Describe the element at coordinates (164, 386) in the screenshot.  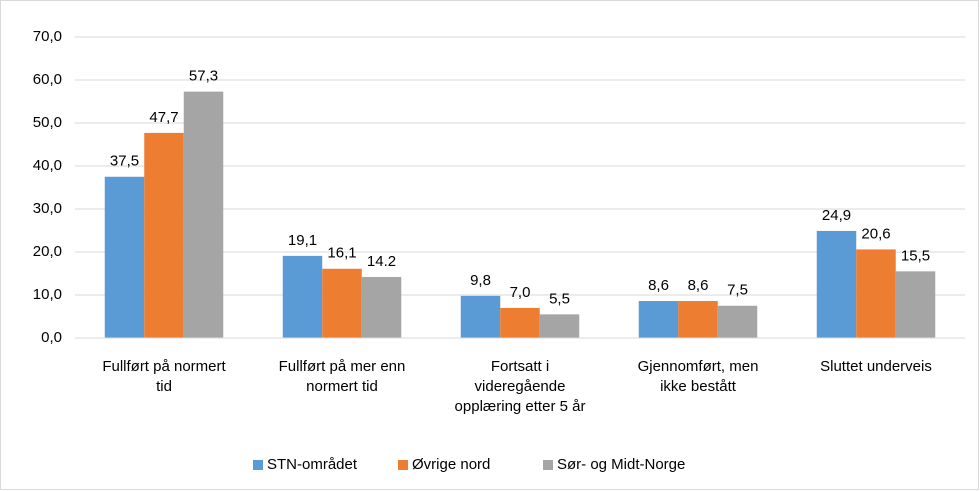
I see `x-tick-label: tid` at that location.